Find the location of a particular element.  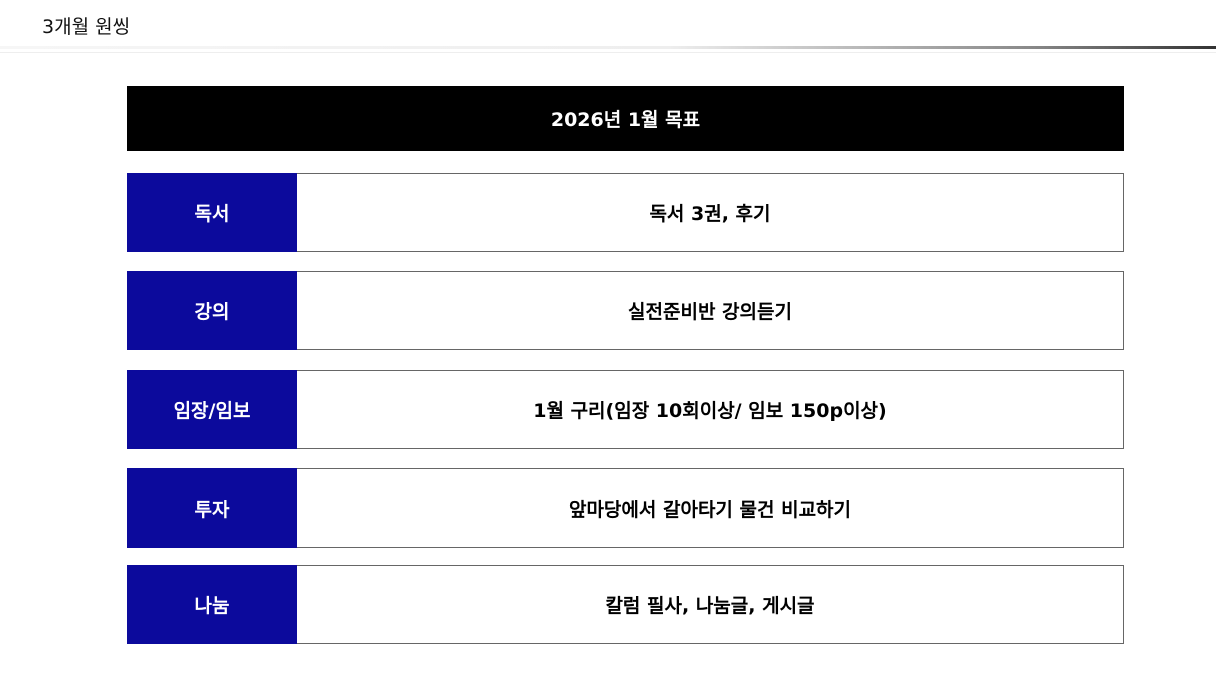

goal-category: 강의 is located at coordinates (212, 310).